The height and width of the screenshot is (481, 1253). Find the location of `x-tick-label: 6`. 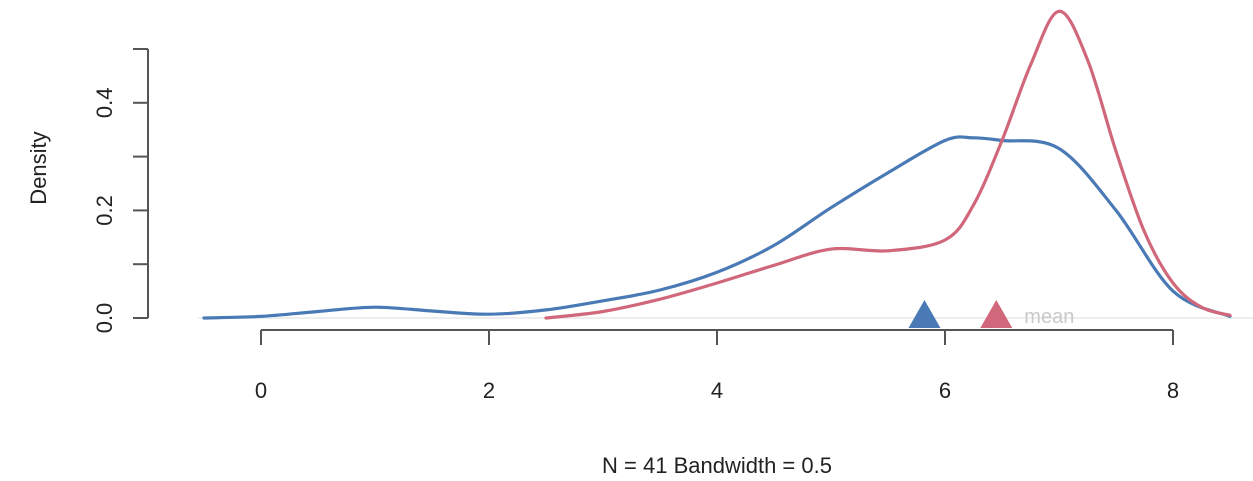

x-tick-label: 6 is located at coordinates (945, 390).